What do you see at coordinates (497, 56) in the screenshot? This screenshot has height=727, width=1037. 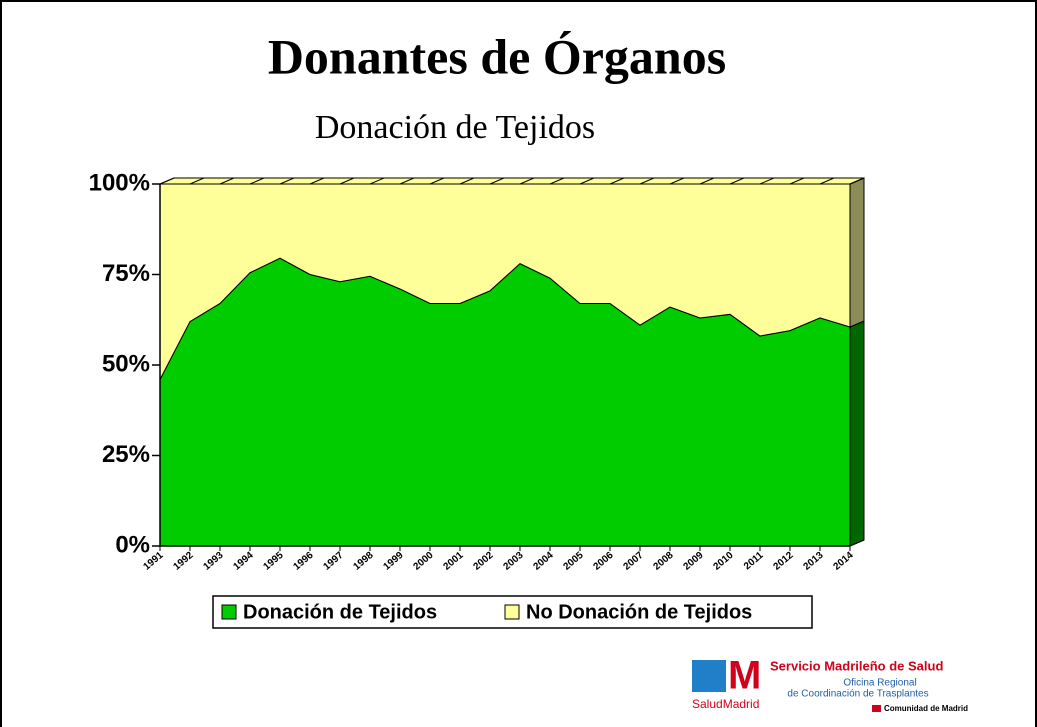 I see `chart-title: Donantes de Órganos` at bounding box center [497, 56].